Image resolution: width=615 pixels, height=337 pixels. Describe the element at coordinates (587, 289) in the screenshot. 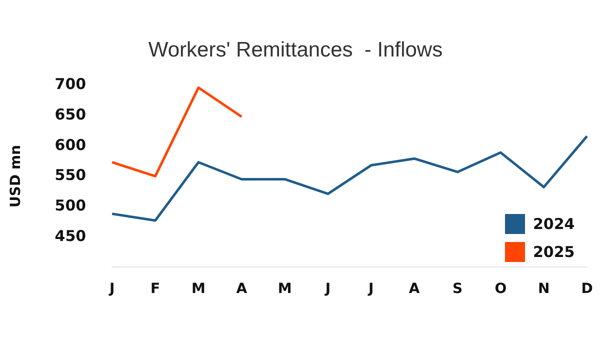

I see `x-tick-label: D` at that location.